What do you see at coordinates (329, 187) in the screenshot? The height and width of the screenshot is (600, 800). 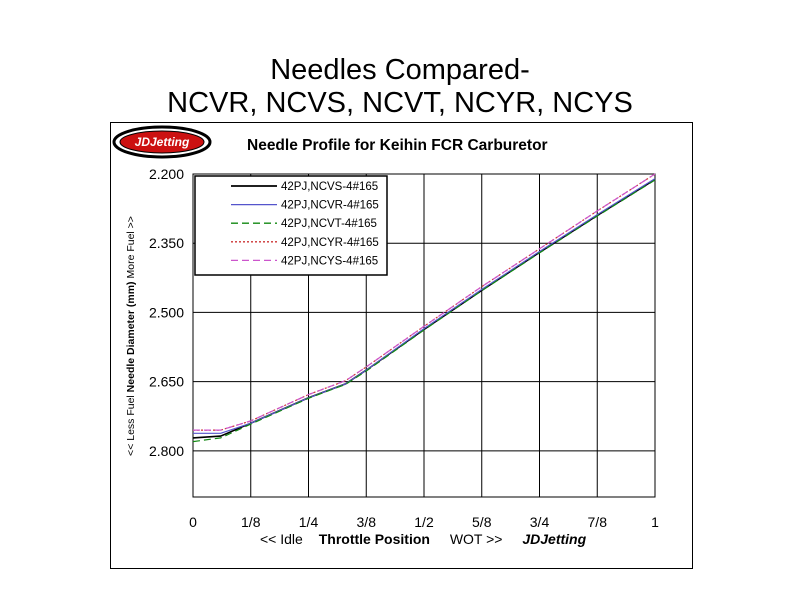 I see `legend-label: 42PJ,NCVS-4#165` at bounding box center [329, 187].